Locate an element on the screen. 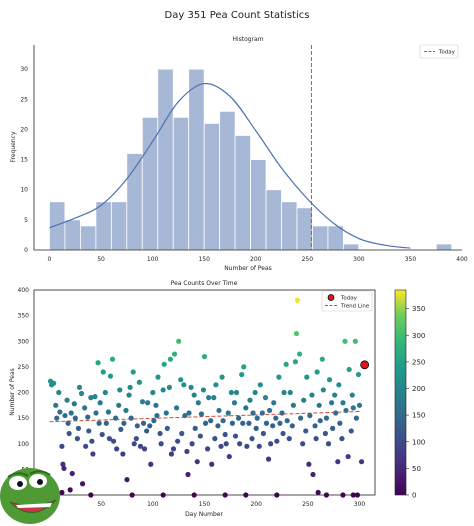 Image resolution: width=474 pixels, height=526 pixels. colorbar-tick-label: 100 is located at coordinates (418, 442).